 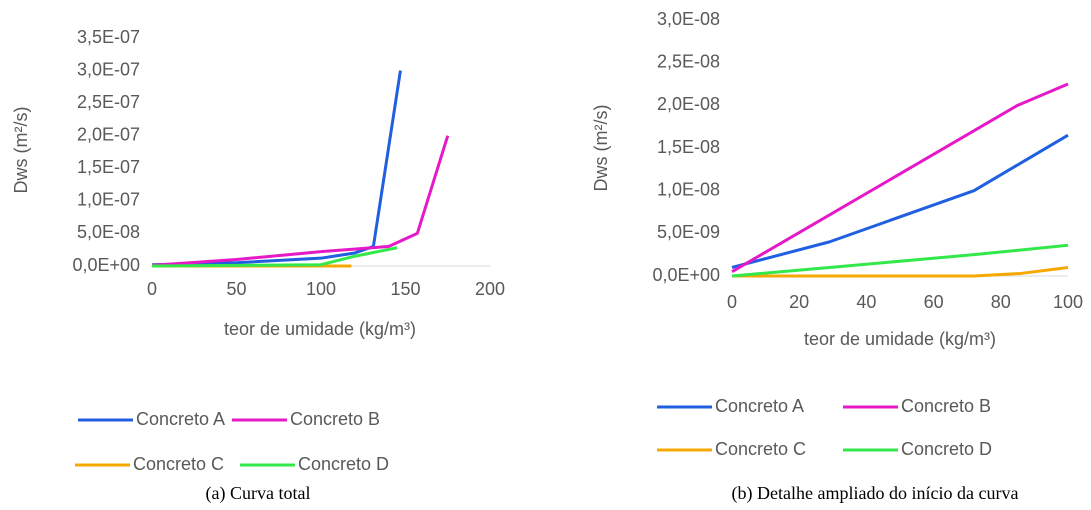 What do you see at coordinates (108, 232) in the screenshot?
I see `y-tick-label: 5,0E-08` at bounding box center [108, 232].